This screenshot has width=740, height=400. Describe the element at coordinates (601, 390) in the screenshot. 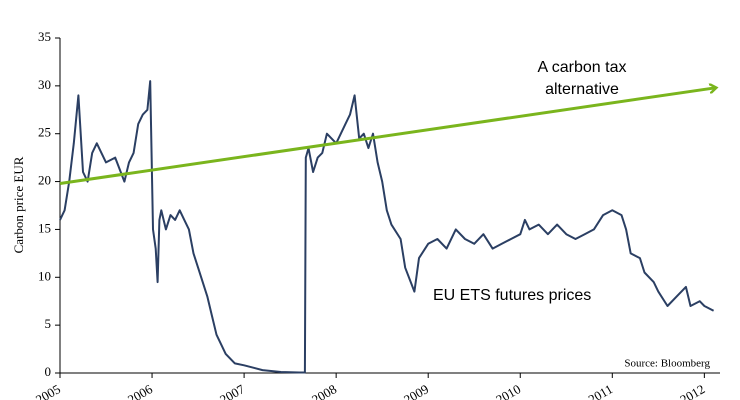

I see `x-tick-label: 2011` at that location.